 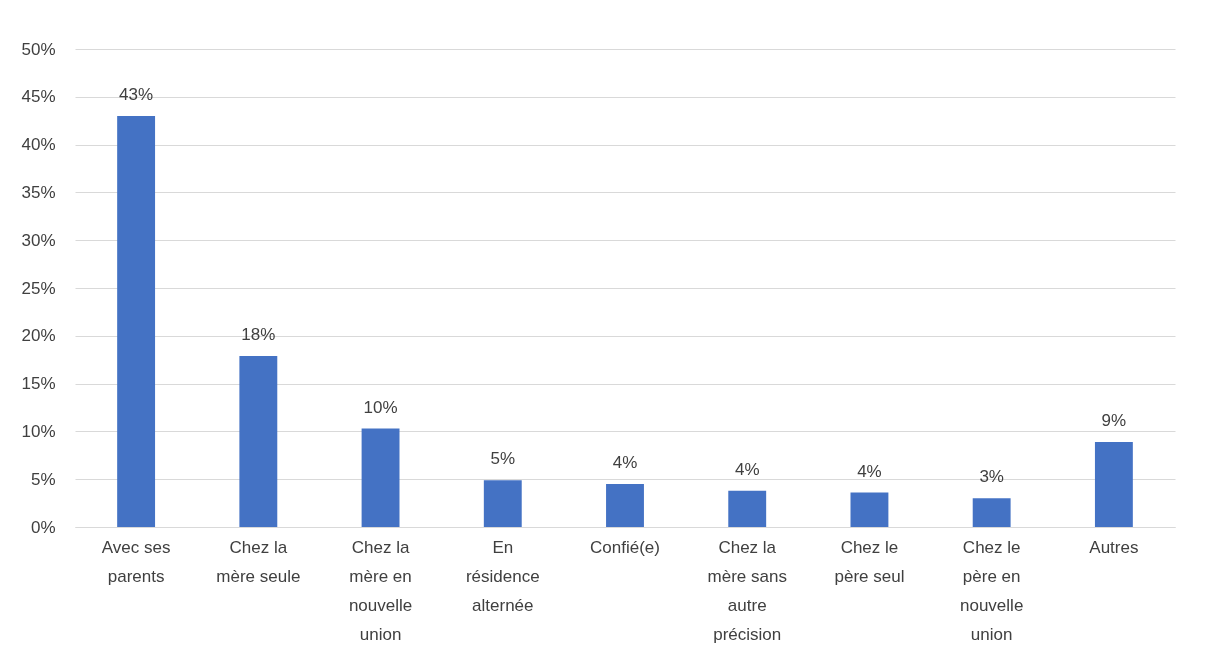 What do you see at coordinates (38, 192) in the screenshot?
I see `y-tick-label: 35%` at bounding box center [38, 192].